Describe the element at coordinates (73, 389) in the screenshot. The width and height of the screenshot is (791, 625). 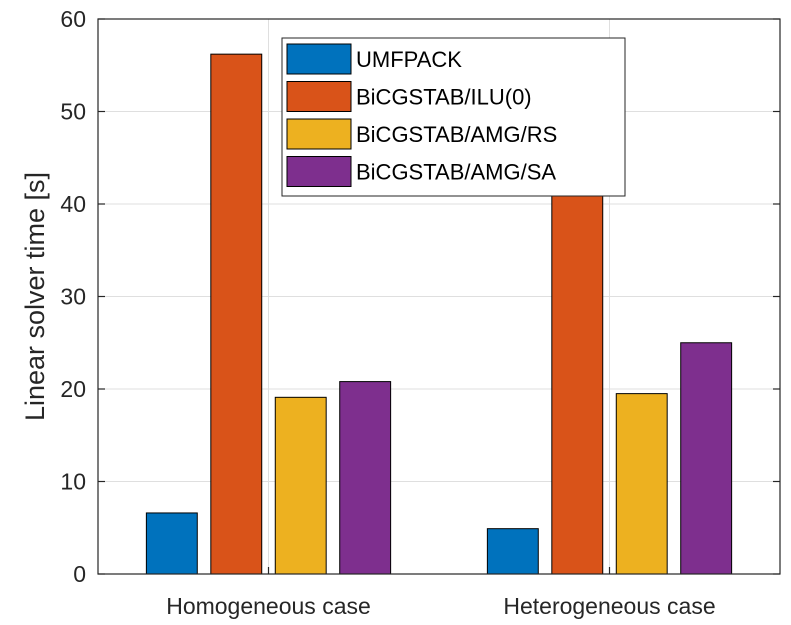
I see `y-tick-label: 20` at that location.